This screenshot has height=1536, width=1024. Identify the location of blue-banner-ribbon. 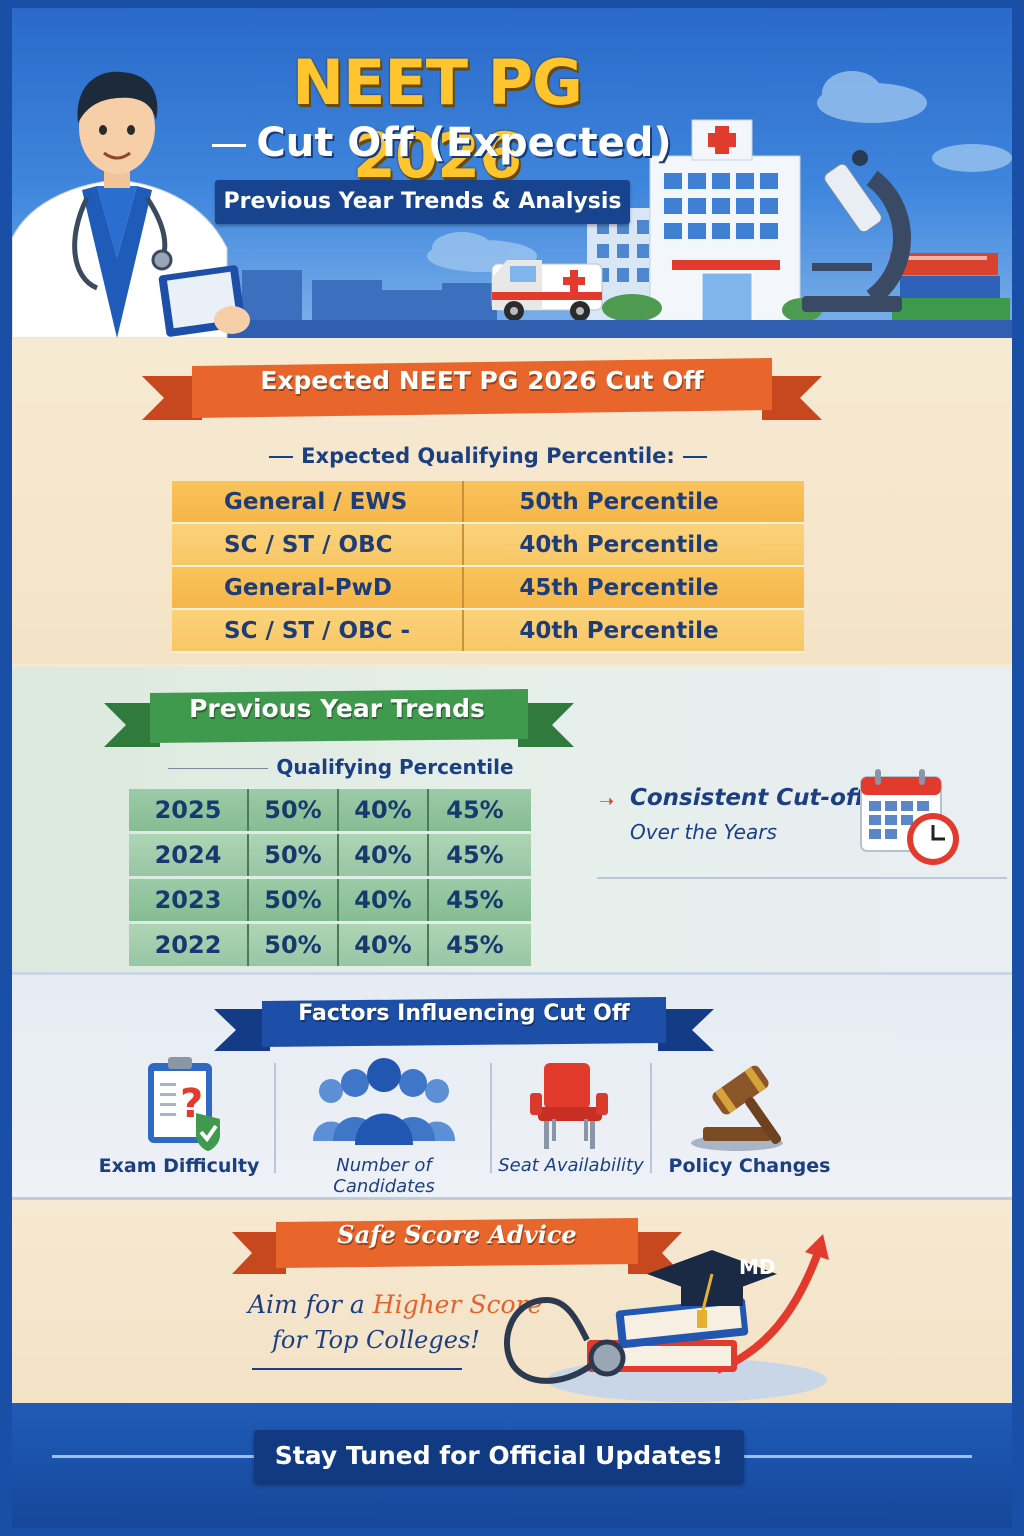
(464, 1024).